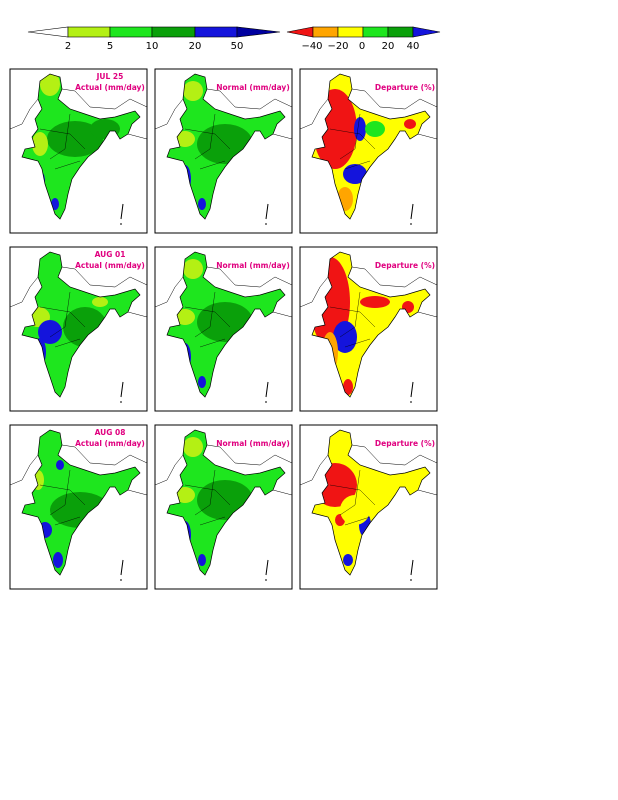  Describe the element at coordinates (110, 254) in the screenshot. I see `date-label: AUG 01` at that location.